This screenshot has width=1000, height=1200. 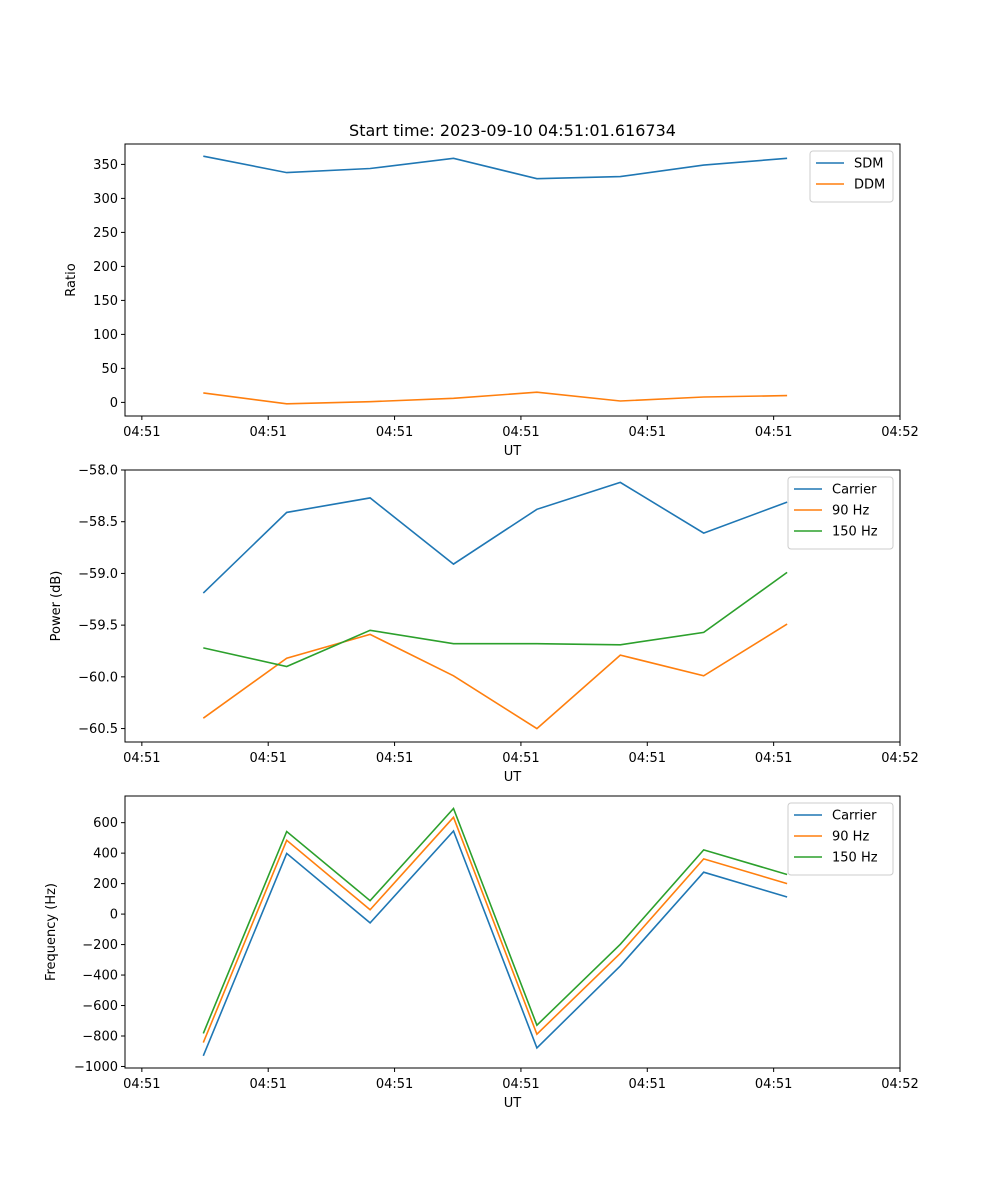 What do you see at coordinates (100, 945) in the screenshot?
I see `y-tick-label: −200` at bounding box center [100, 945].